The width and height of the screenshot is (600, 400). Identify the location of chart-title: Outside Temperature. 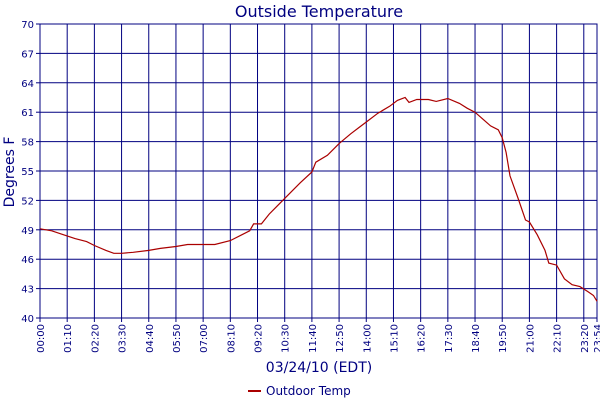
(319, 11).